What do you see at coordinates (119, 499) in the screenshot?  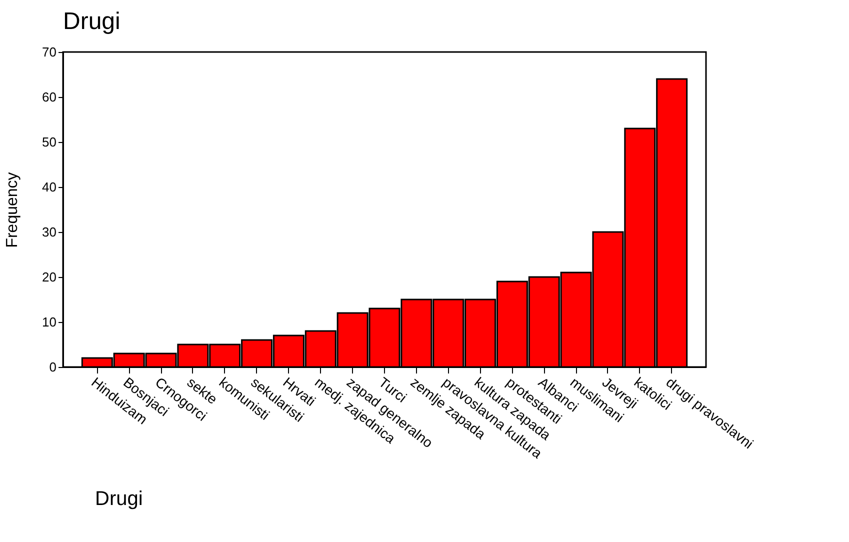 I see `text: Drugi` at bounding box center [119, 499].